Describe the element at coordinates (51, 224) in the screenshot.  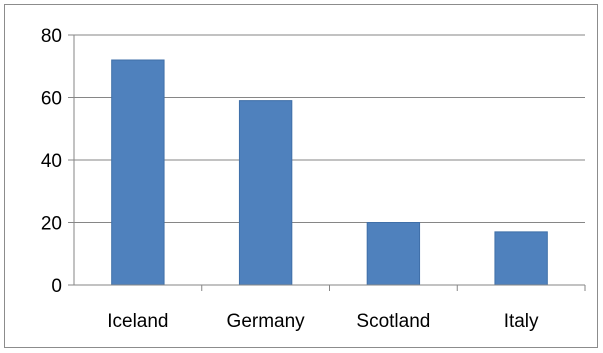
I see `y-tick-label: 20` at that location.